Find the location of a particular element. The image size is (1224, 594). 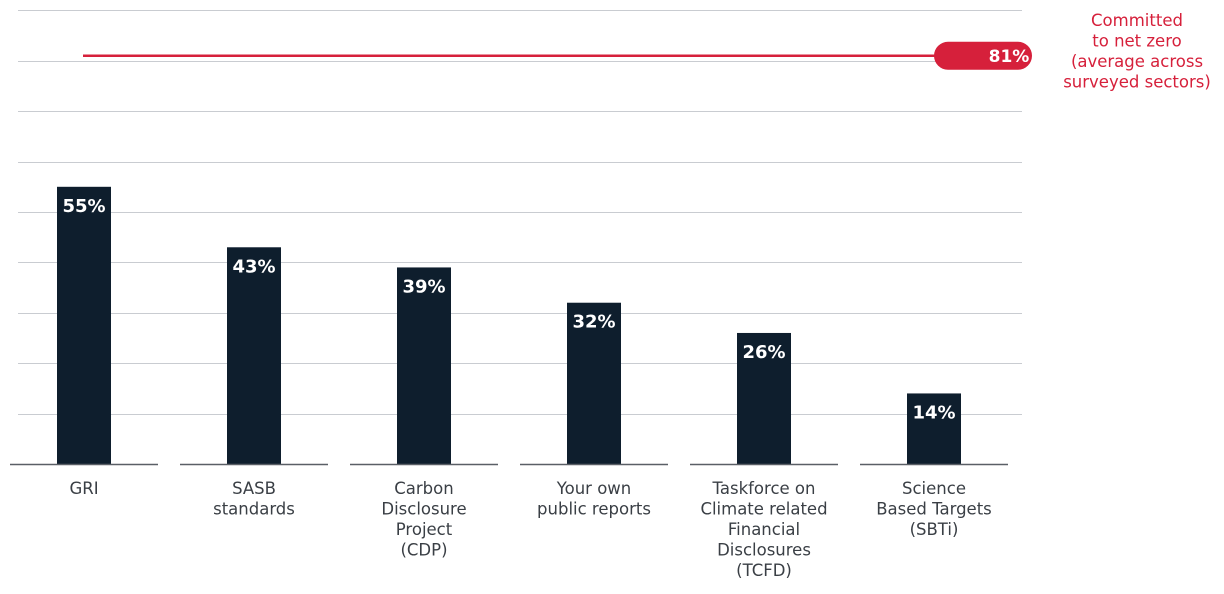

reference-caption-line: (average across is located at coordinates (1137, 61).